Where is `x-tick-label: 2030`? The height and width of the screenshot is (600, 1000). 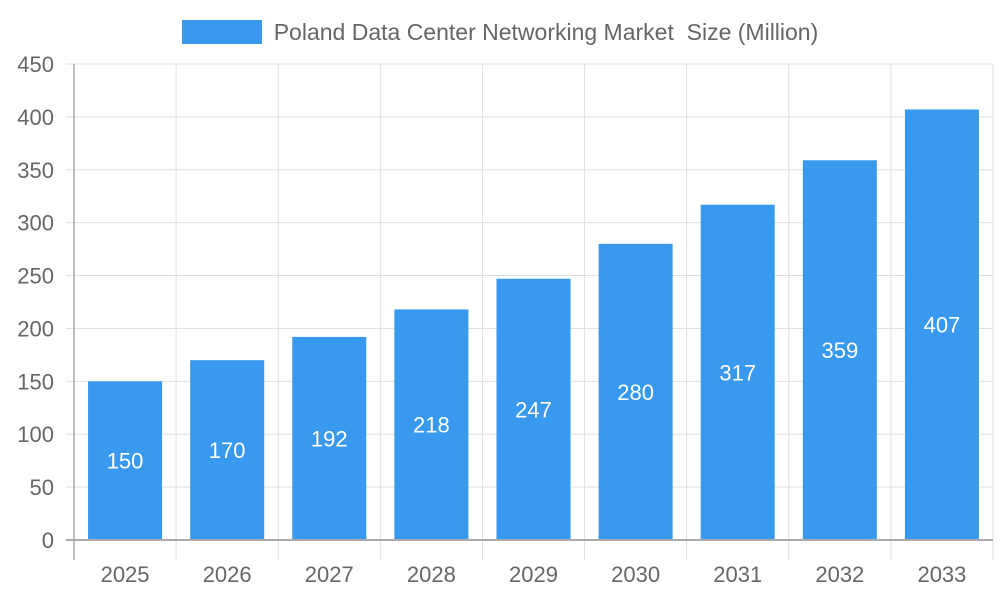
x-tick-label: 2030 is located at coordinates (635, 574).